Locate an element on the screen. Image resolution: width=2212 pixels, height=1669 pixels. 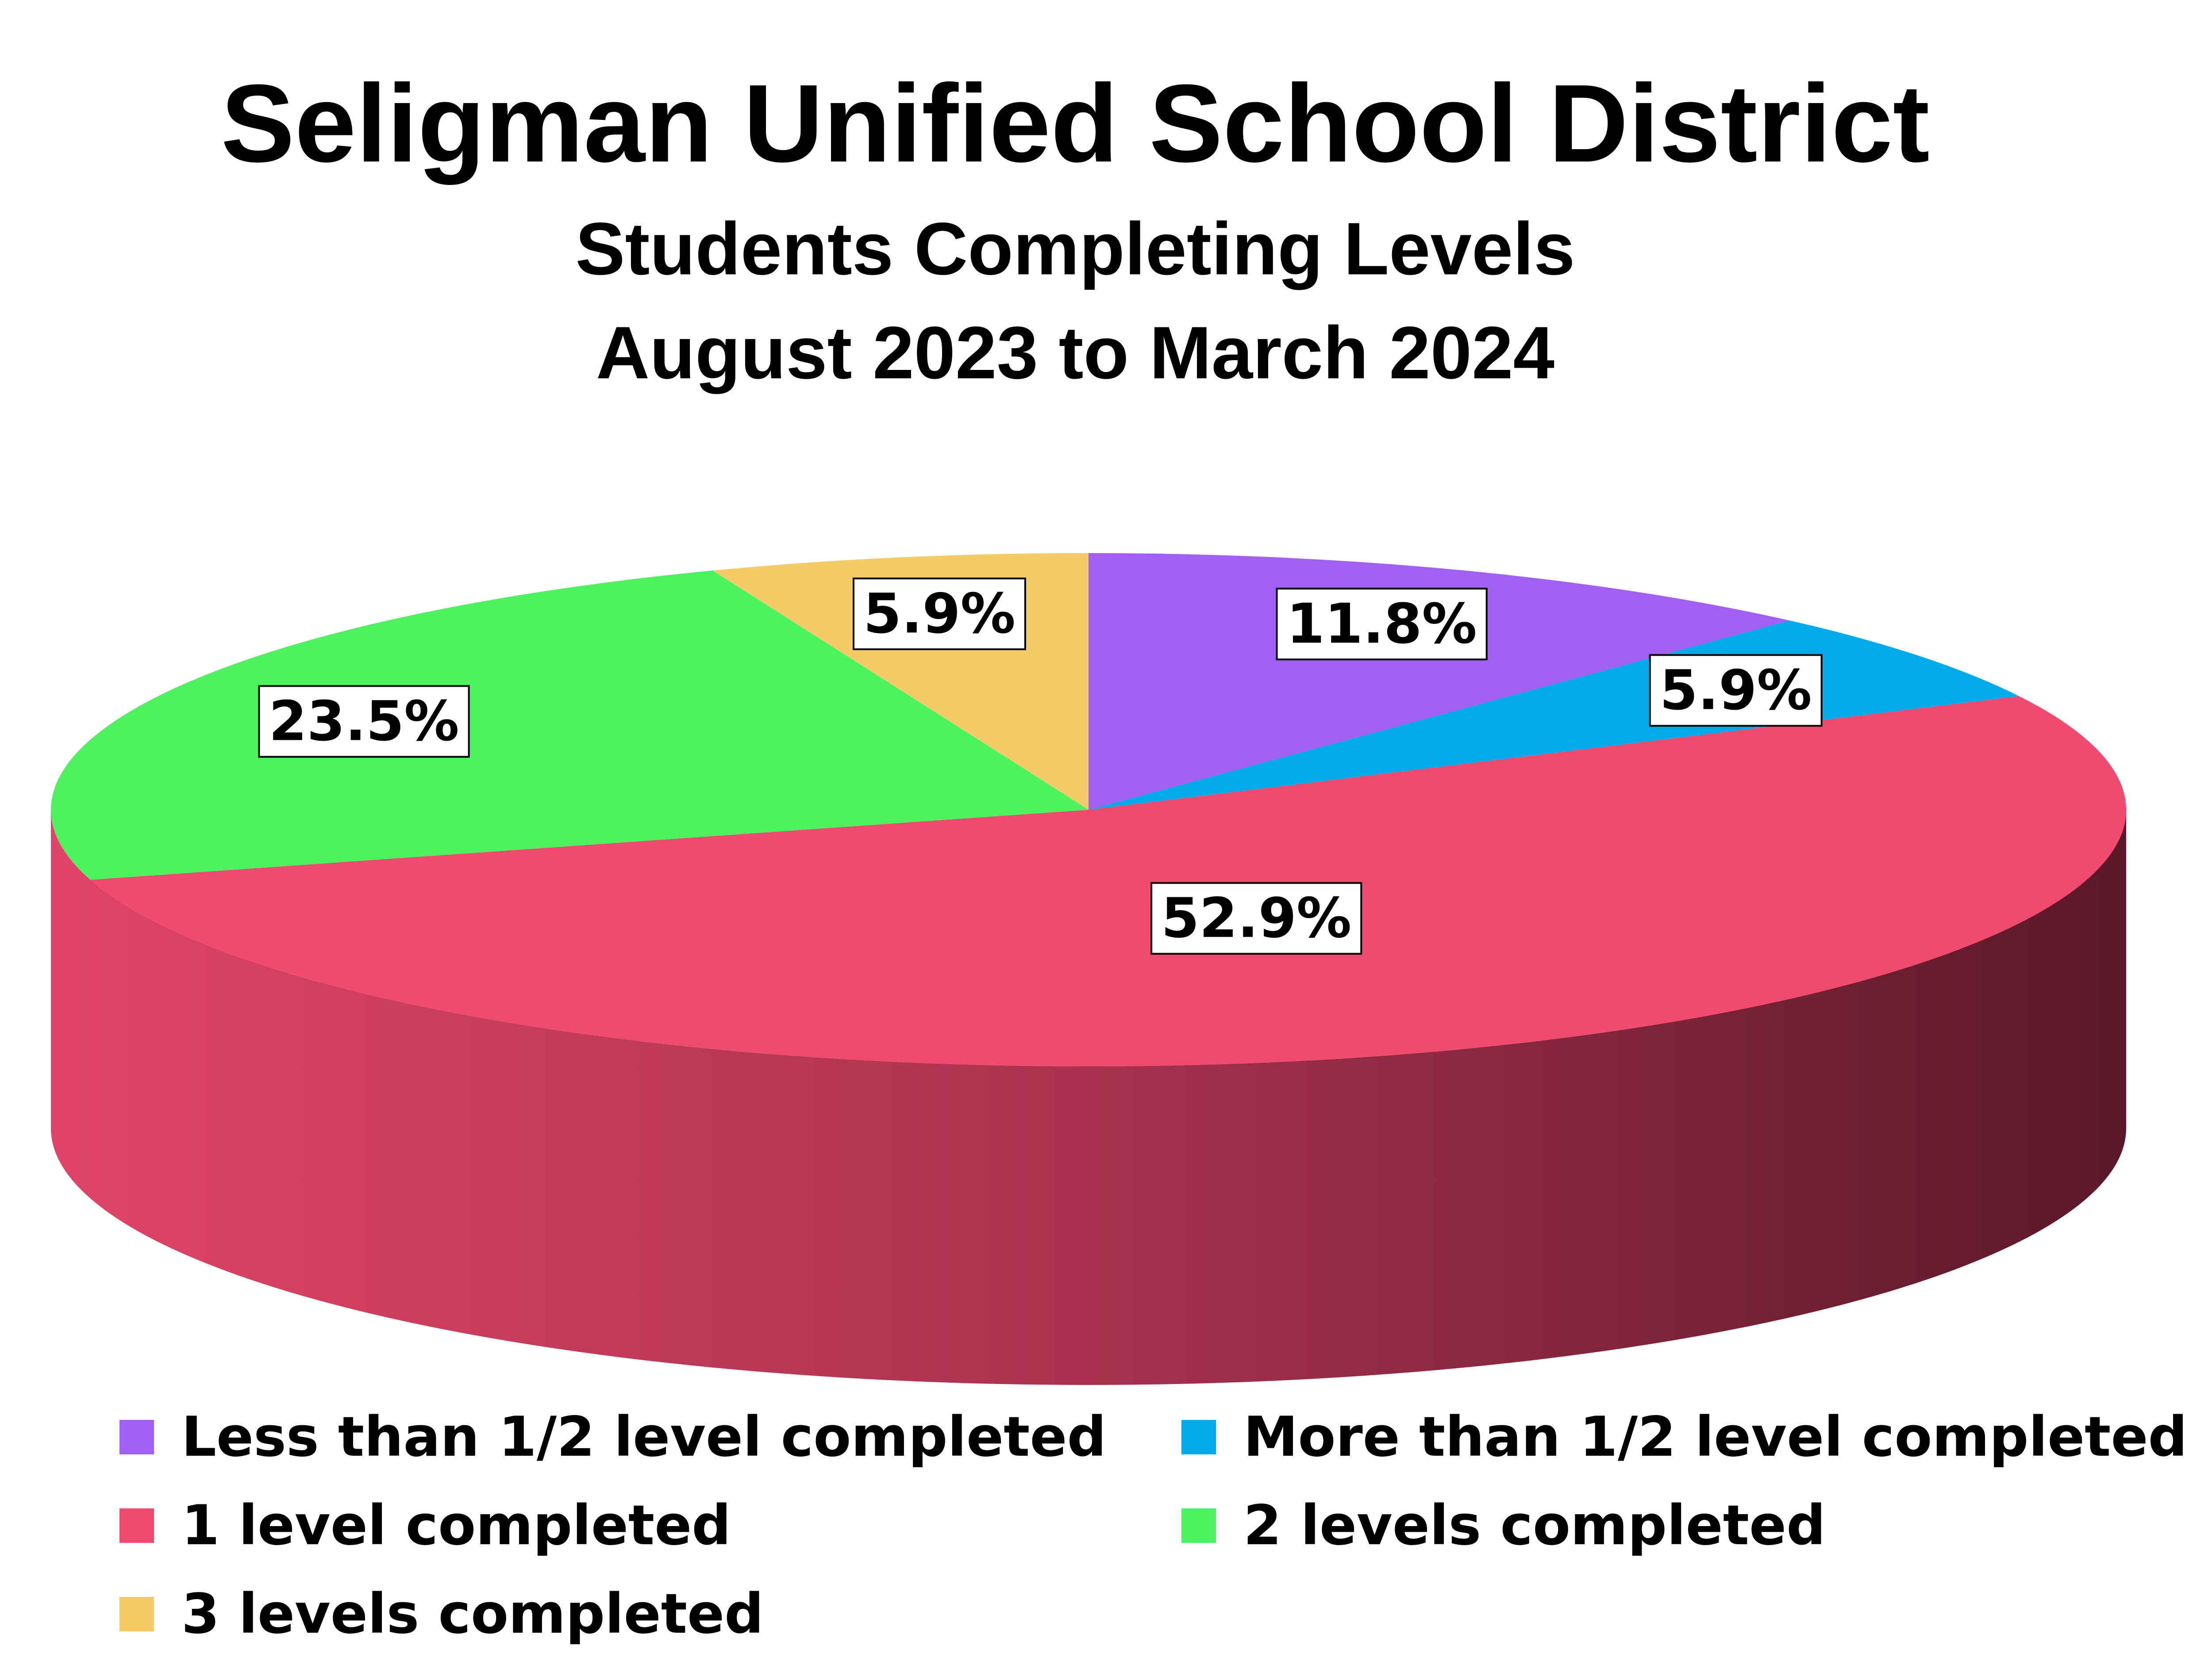
chart-subtitle-line-1: Students Completing Levels is located at coordinates (1075, 248).